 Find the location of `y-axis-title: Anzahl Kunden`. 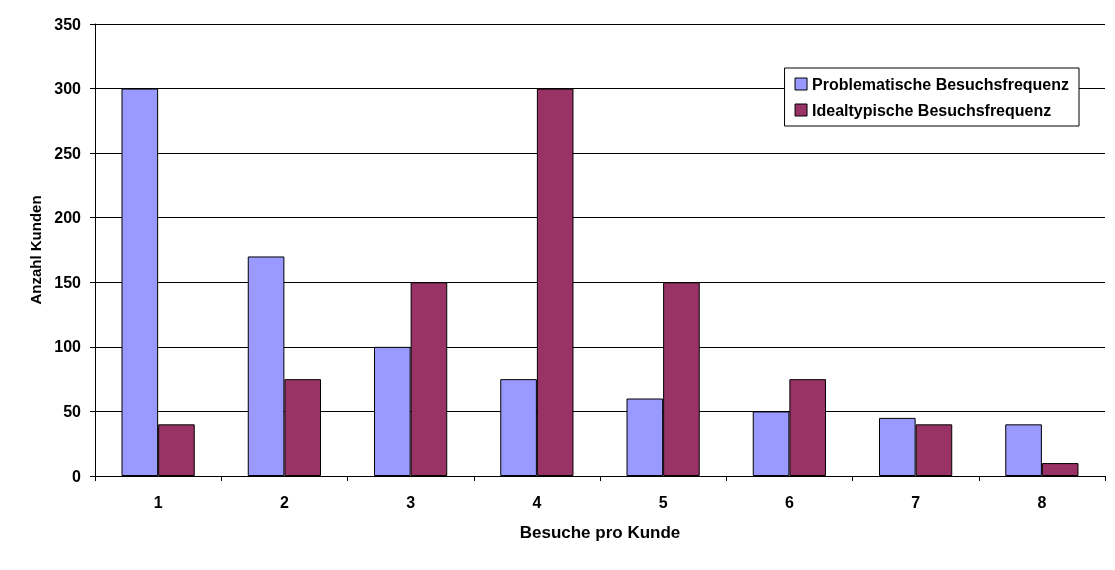

y-axis-title: Anzahl Kunden is located at coordinates (35, 250).